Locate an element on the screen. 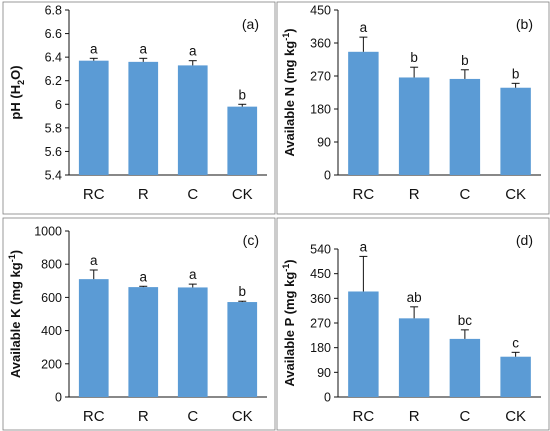 Image resolution: width=550 pixels, height=431 pixels. y-tick-label: 6.2 is located at coordinates (53, 81).